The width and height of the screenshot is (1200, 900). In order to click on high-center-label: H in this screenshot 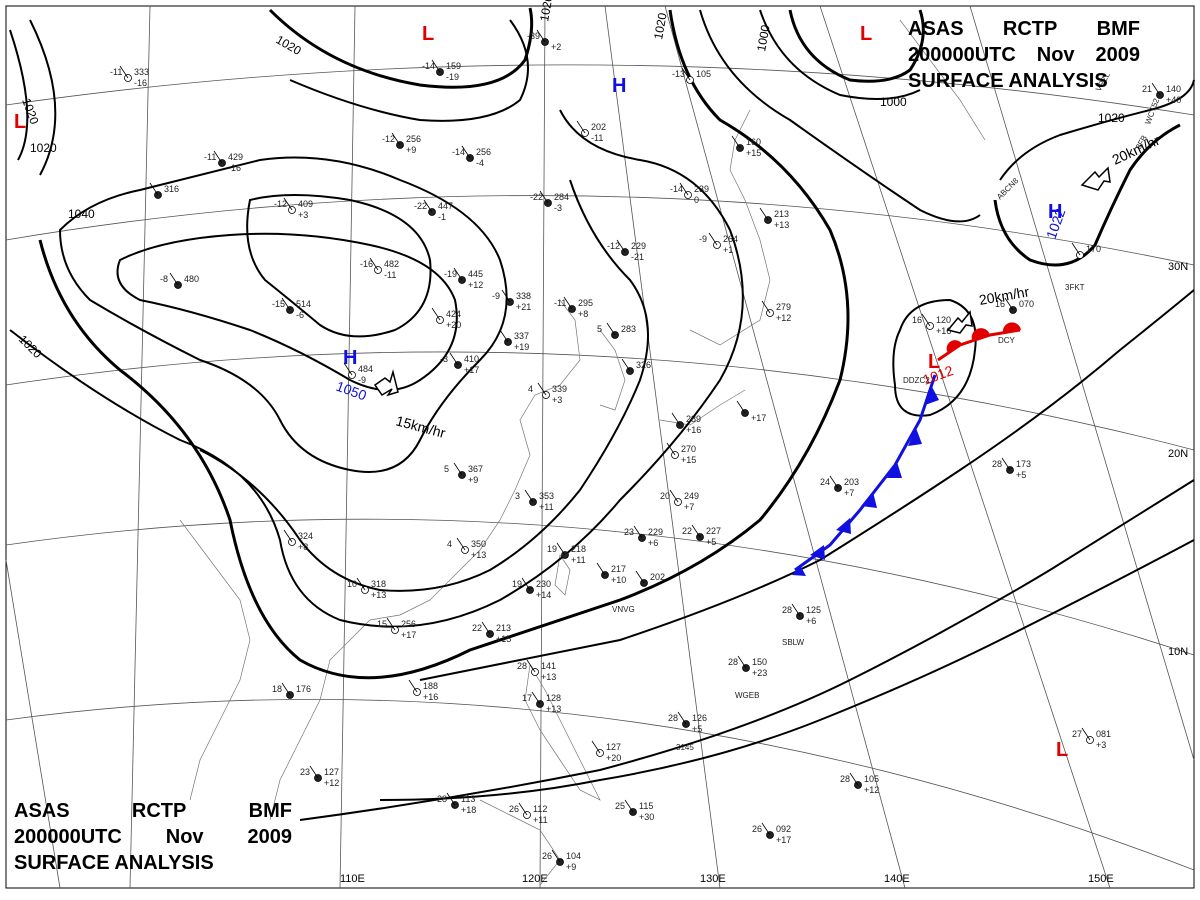, I will do `click(619, 86)`.